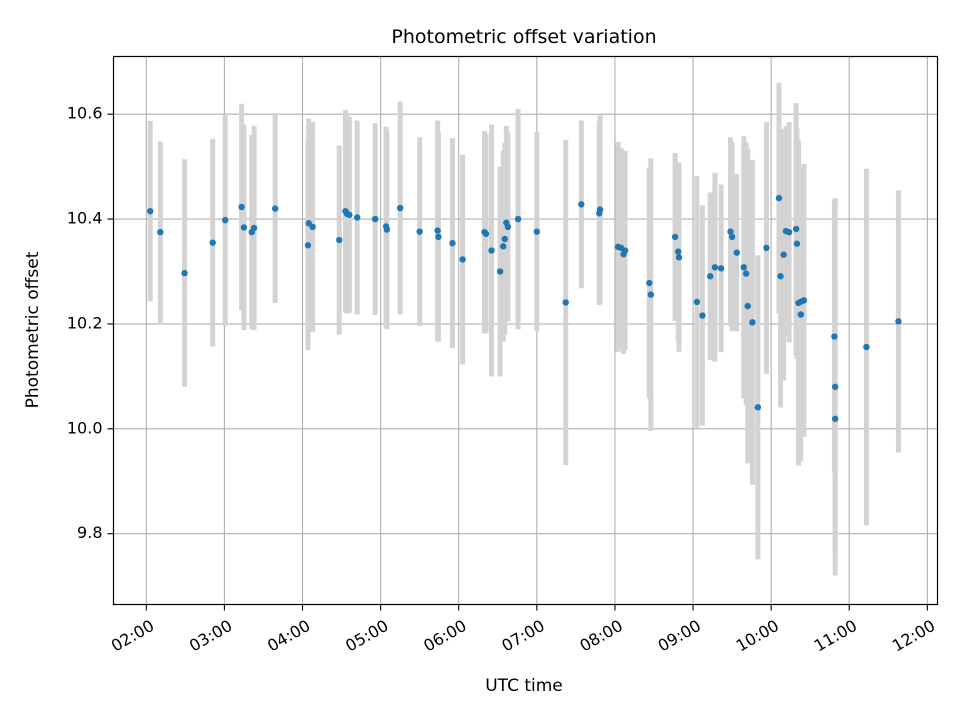  Describe the element at coordinates (522, 636) in the screenshot. I see `x-tick-label: 07:00` at that location.